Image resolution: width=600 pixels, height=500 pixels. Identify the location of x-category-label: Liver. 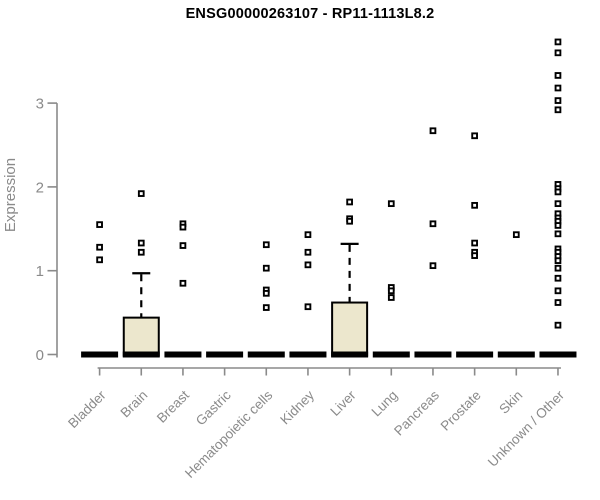
(343, 403).